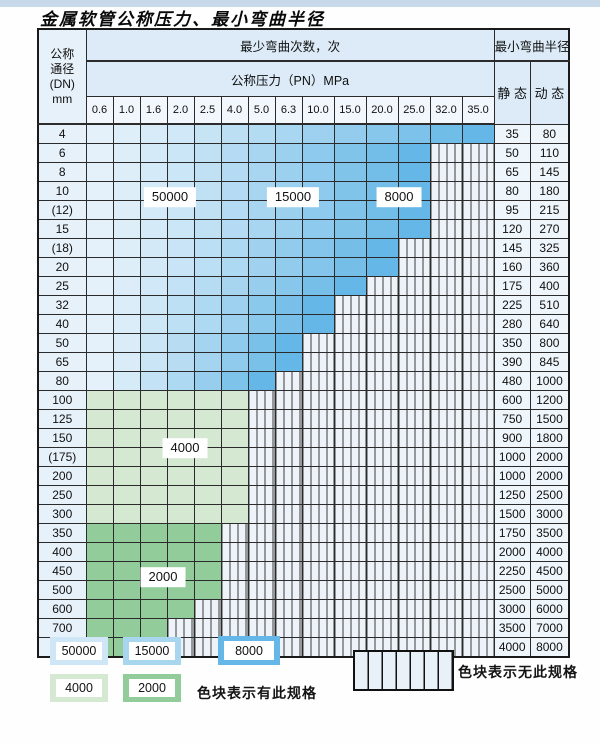 The width and height of the screenshot is (600, 743). I want to click on dn-cell: 100, so click(62, 400).